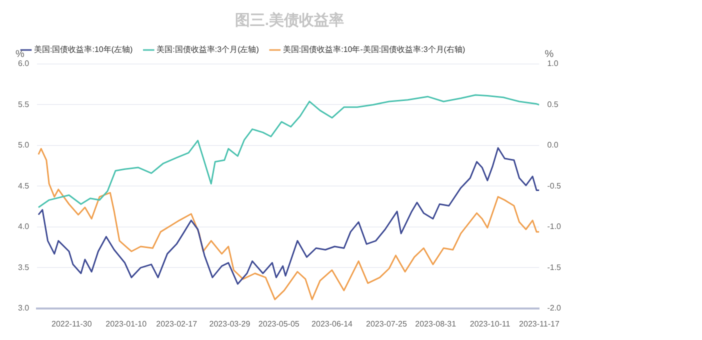  What do you see at coordinates (24, 185) in the screenshot?
I see `y-tick-label: 4.5` at bounding box center [24, 185].